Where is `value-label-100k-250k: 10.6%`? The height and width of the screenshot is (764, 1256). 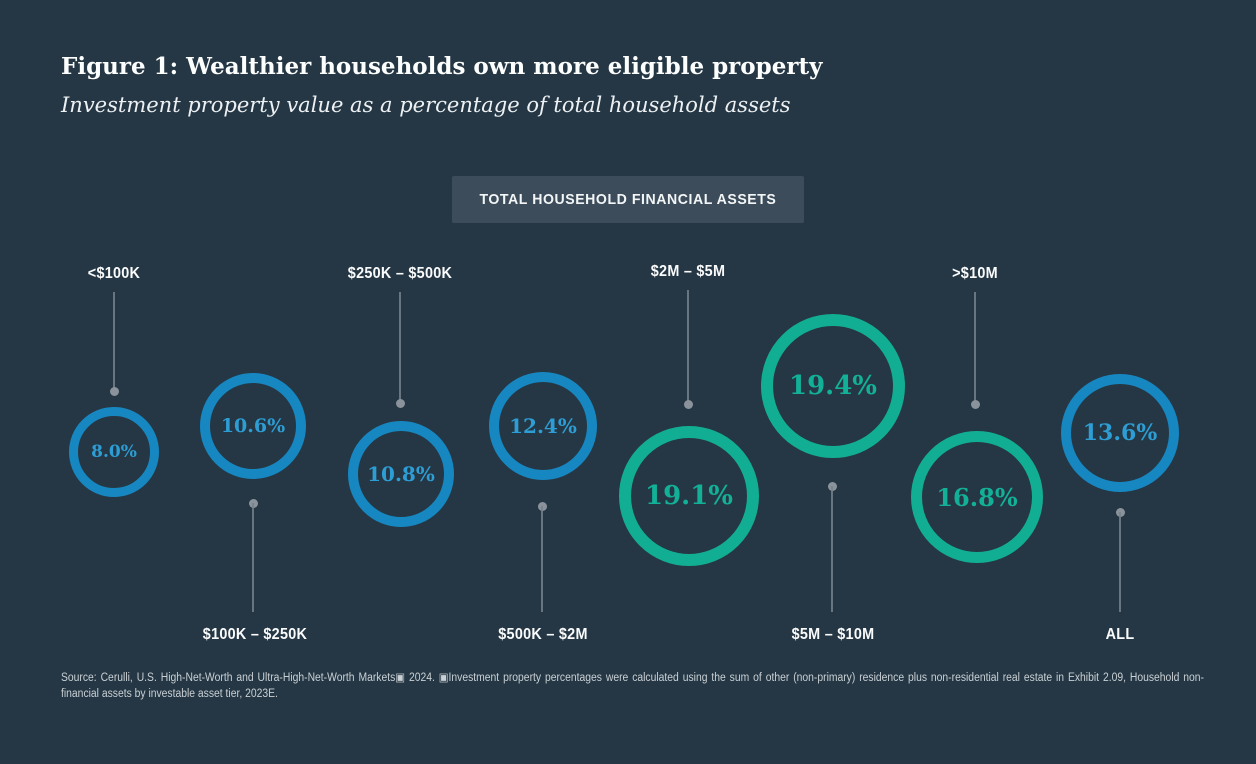
value-label-100k-250k: 10.6% is located at coordinates (253, 426).